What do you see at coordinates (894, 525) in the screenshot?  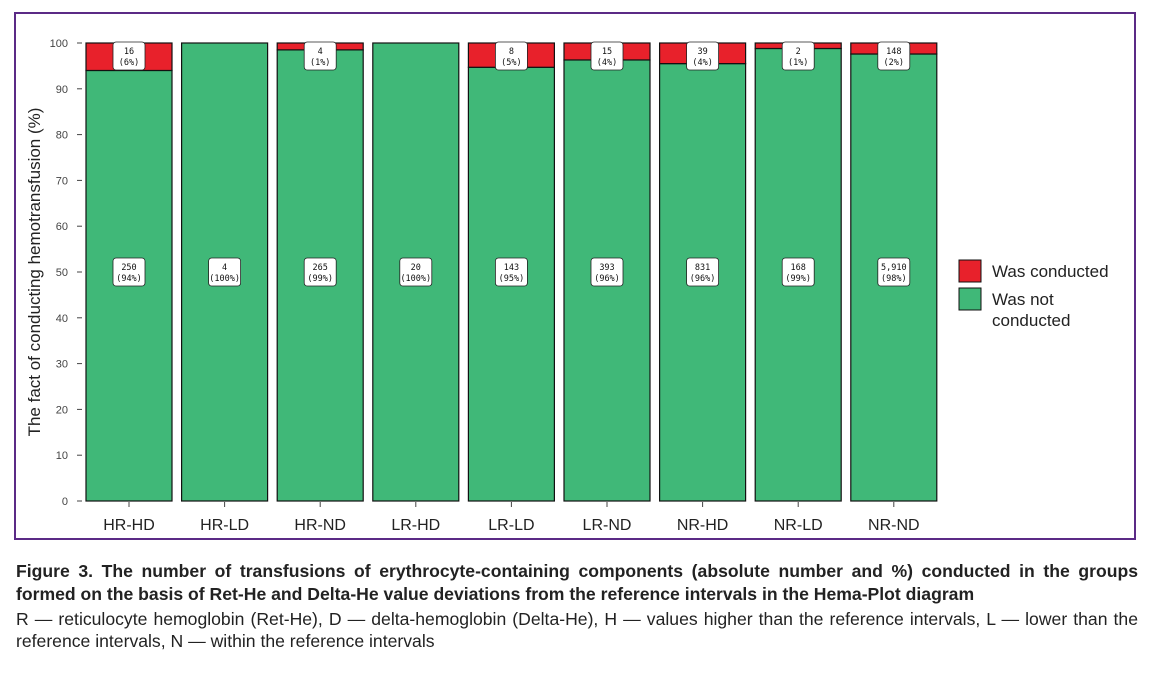 I see `x-tick-label: NR-ND` at bounding box center [894, 525].